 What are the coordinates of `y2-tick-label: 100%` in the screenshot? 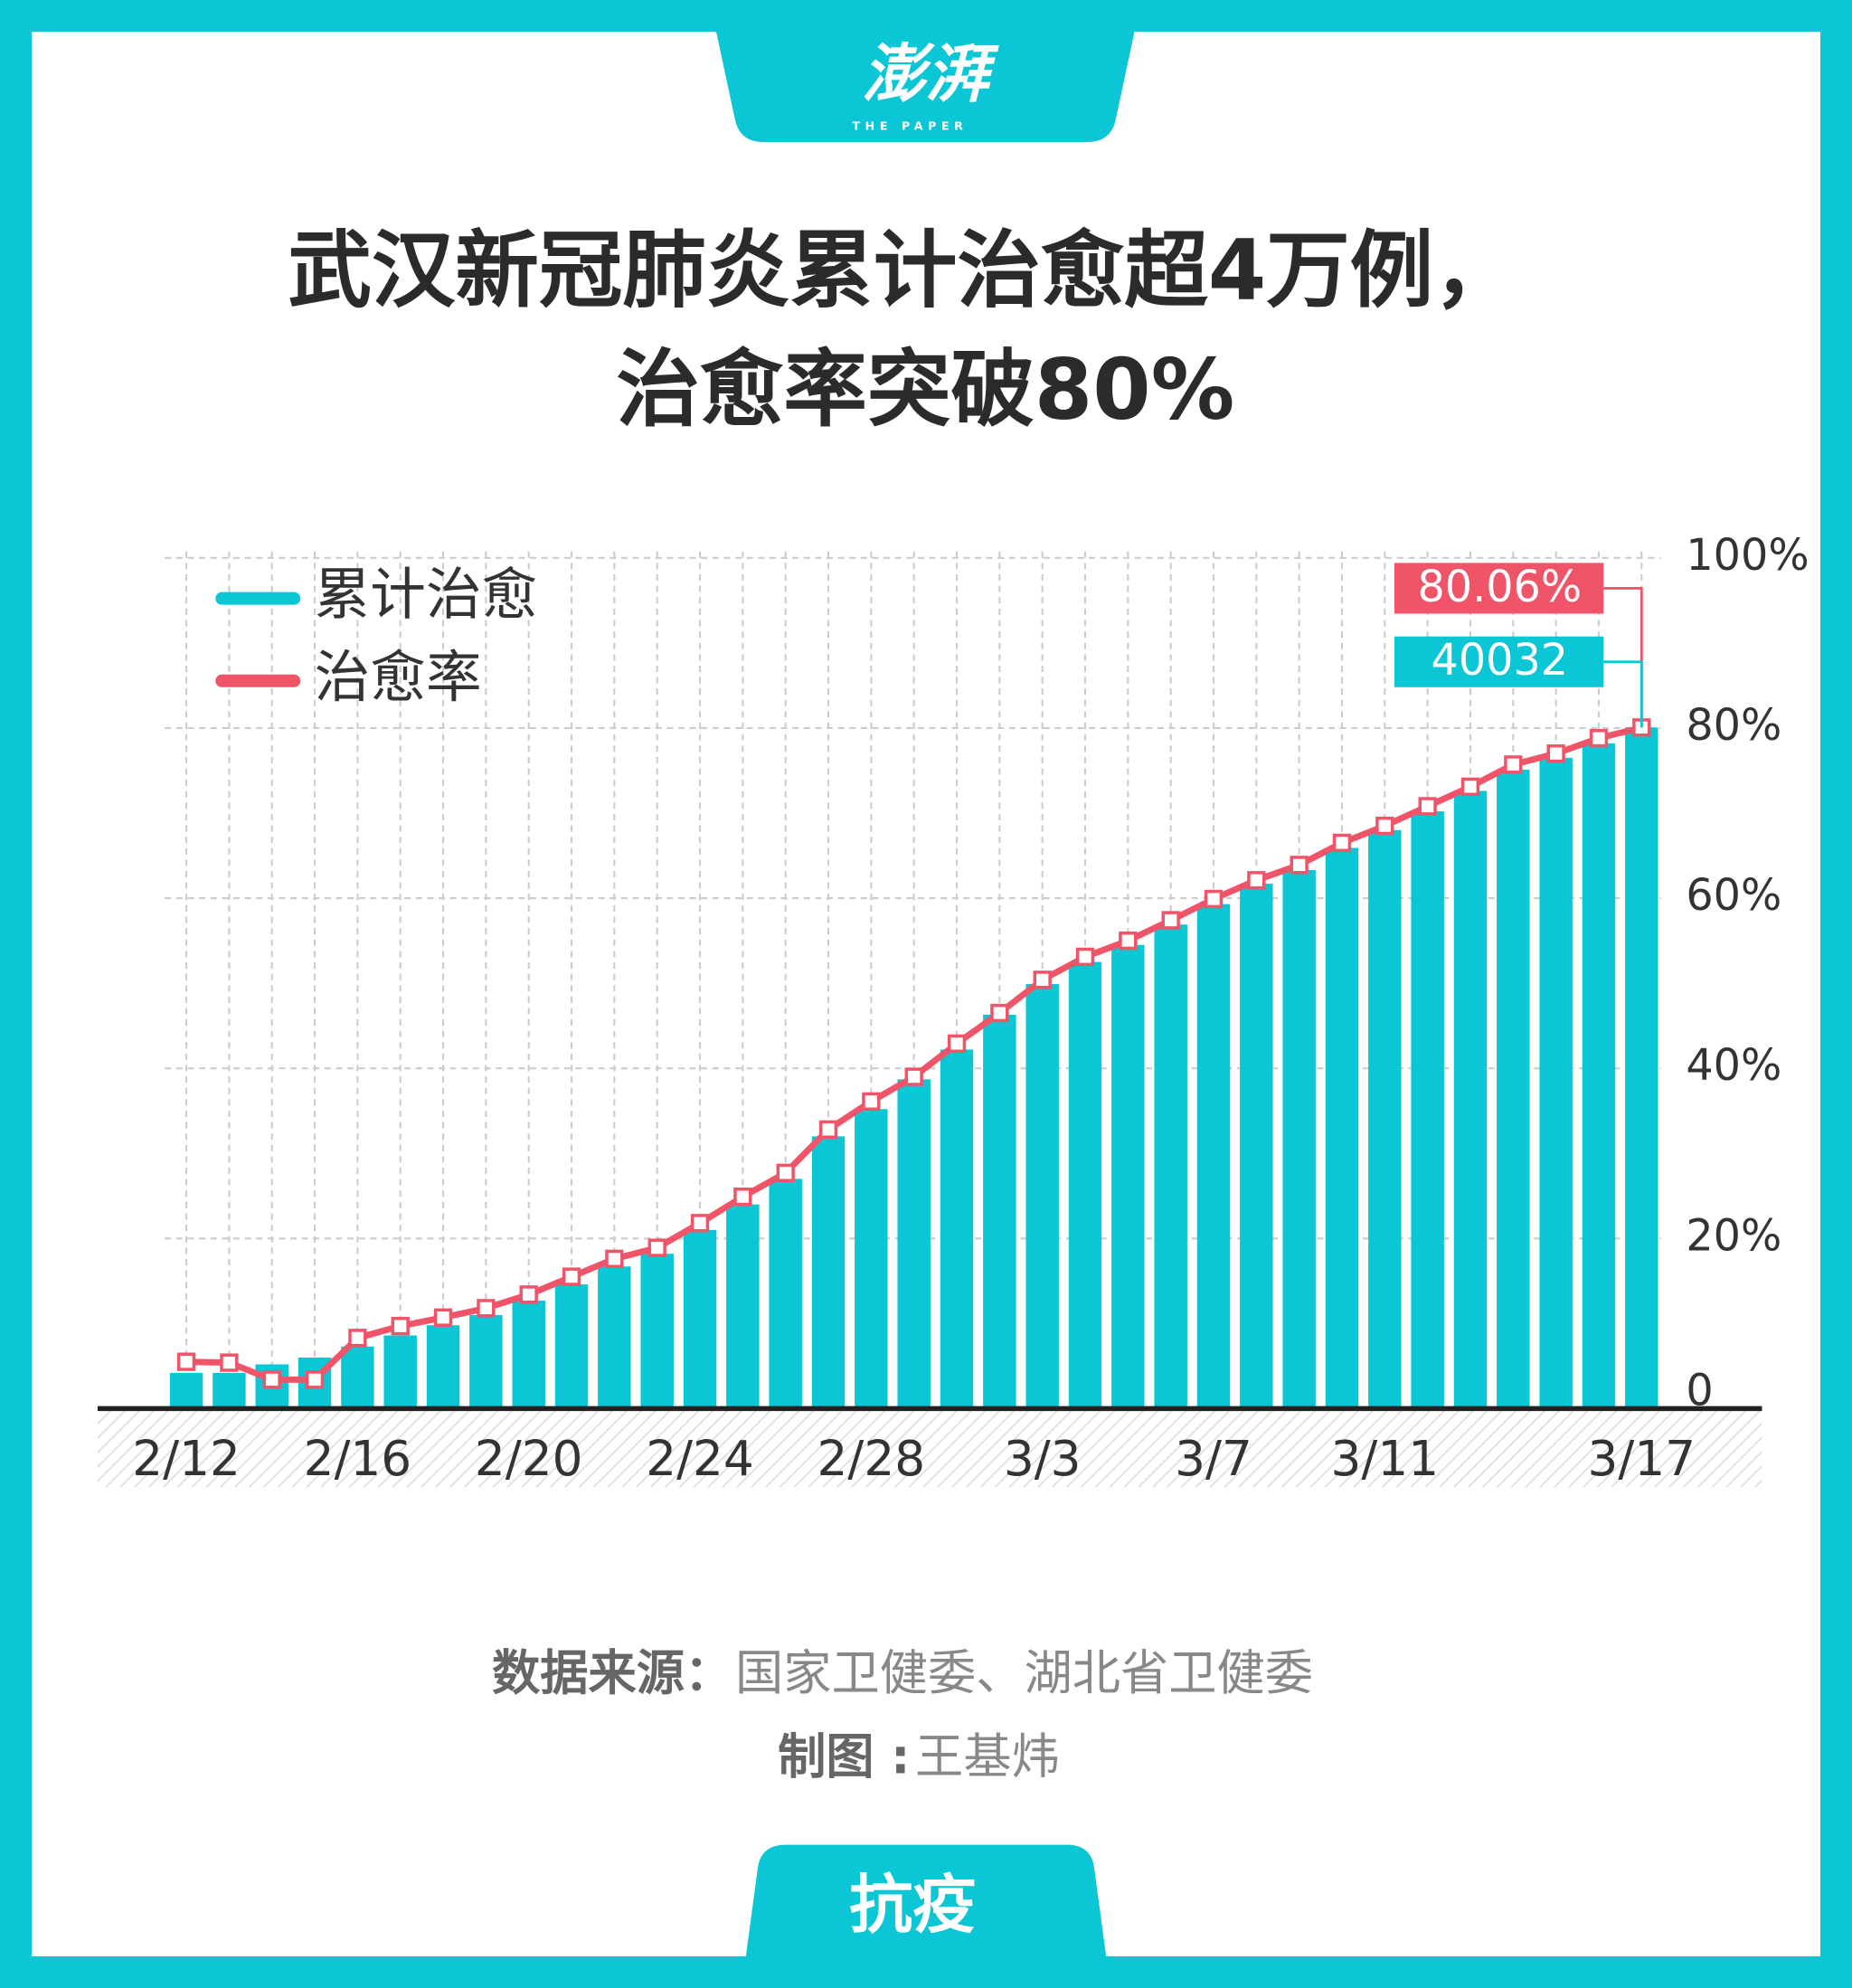 It's located at (1747, 556).